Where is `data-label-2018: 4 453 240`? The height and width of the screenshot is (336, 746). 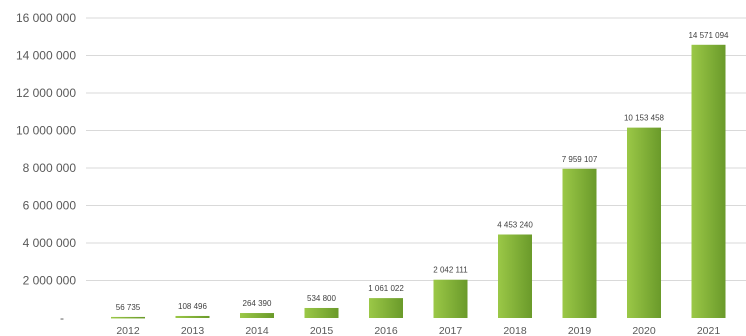
data-label-2018: 4 453 240 is located at coordinates (515, 225).